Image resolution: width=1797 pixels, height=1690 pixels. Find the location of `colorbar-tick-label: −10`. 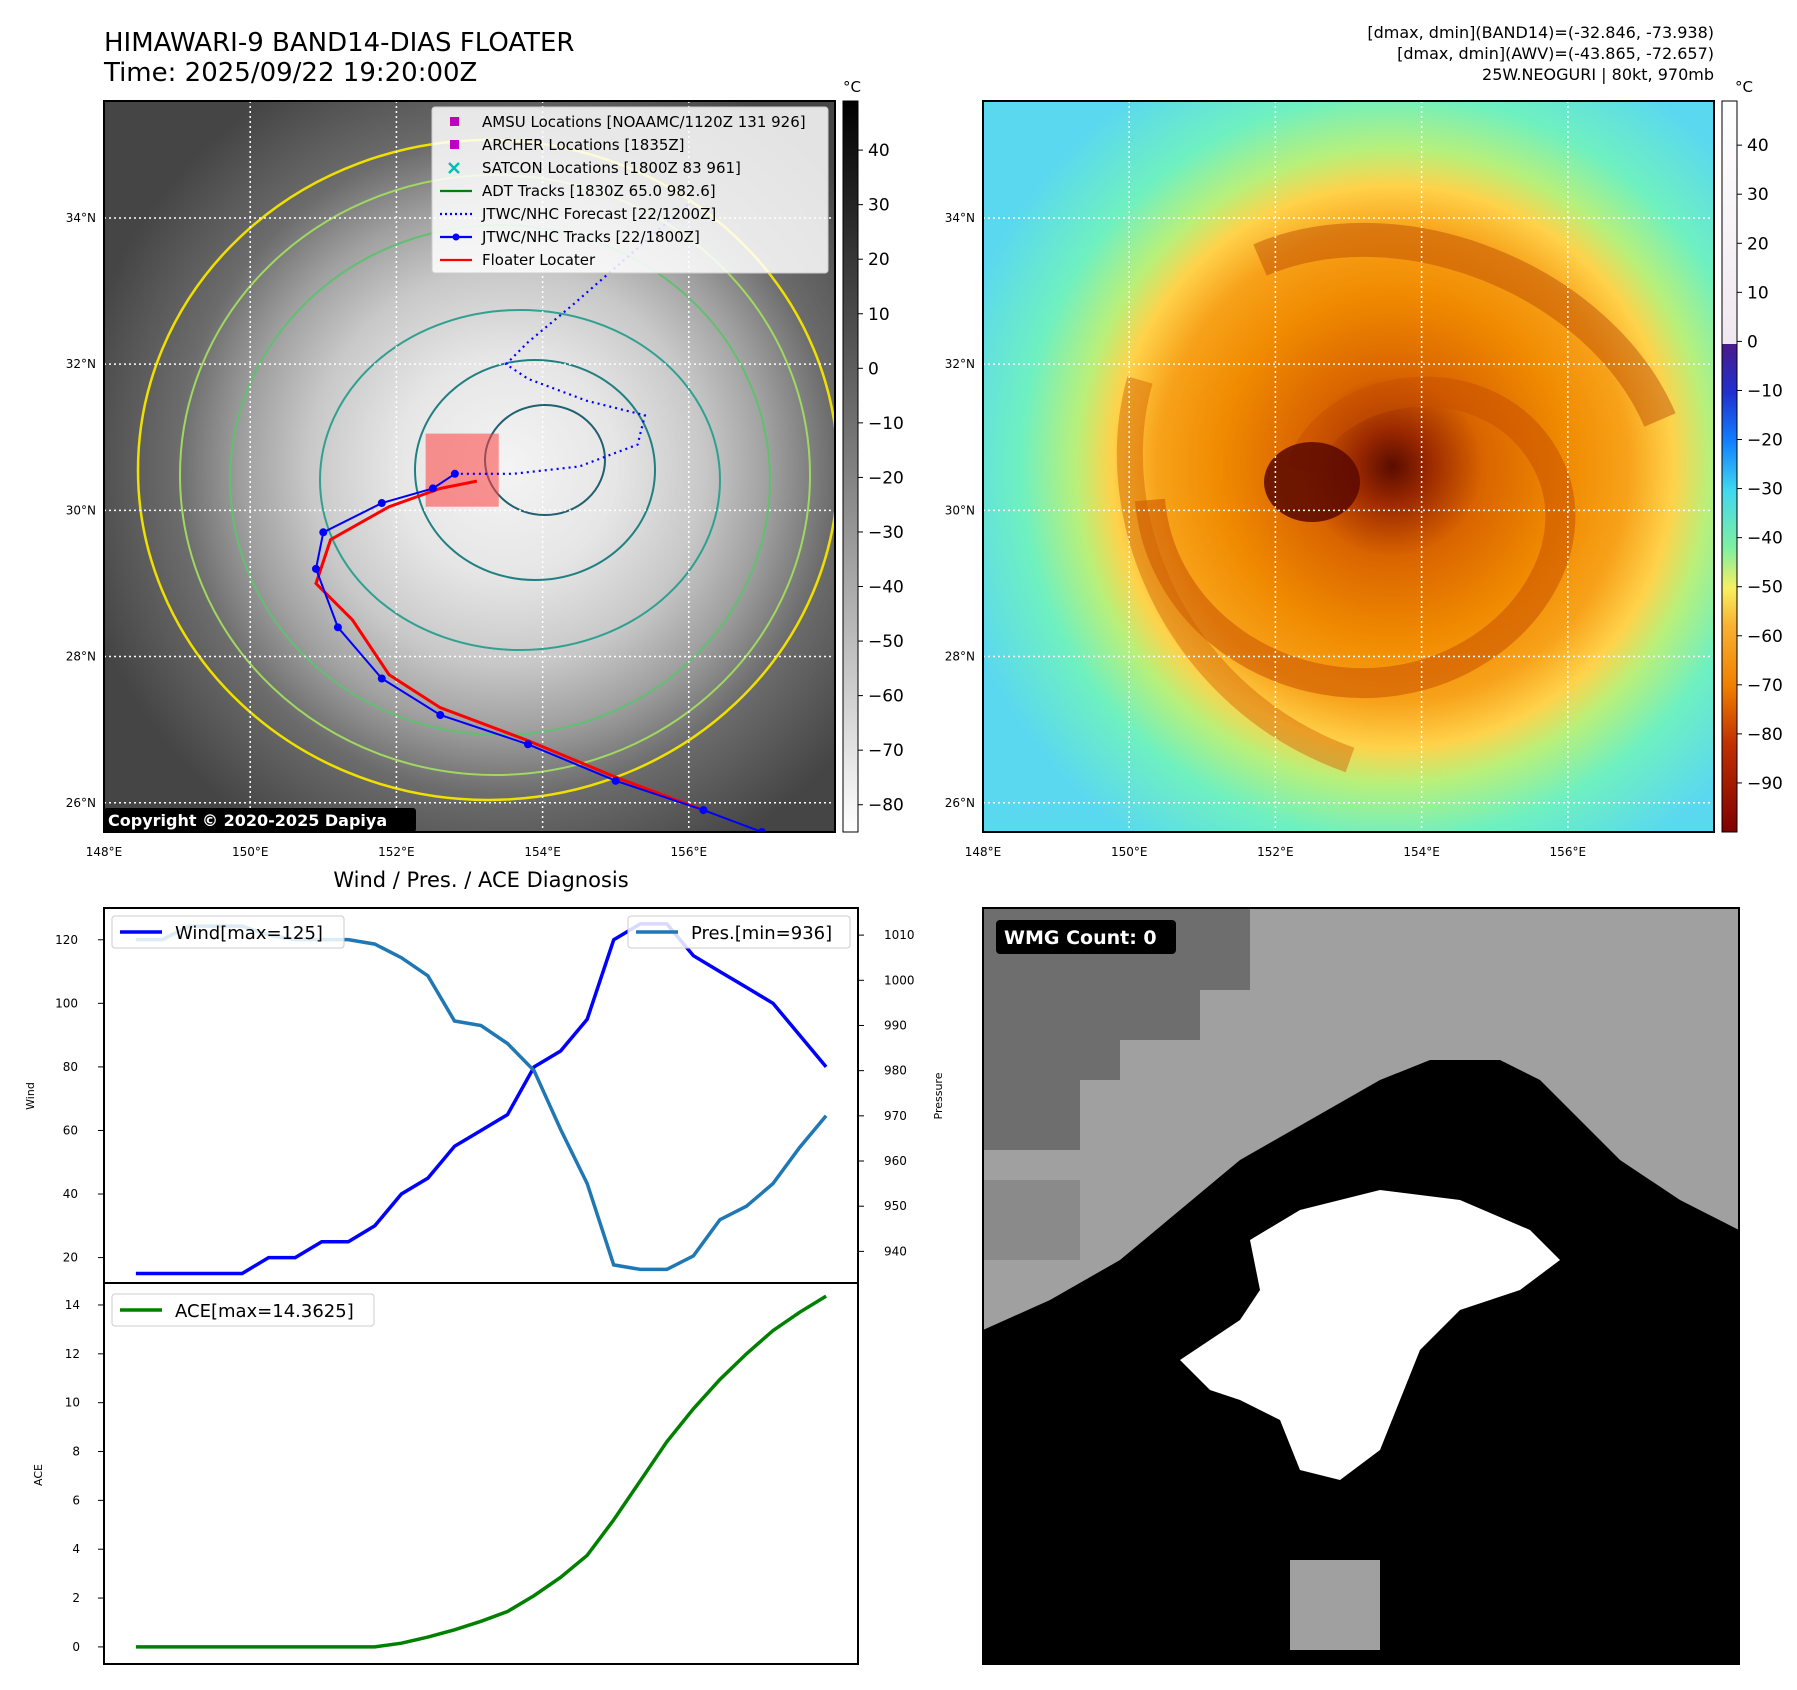

colorbar-tick-label: −10 is located at coordinates (886, 424).